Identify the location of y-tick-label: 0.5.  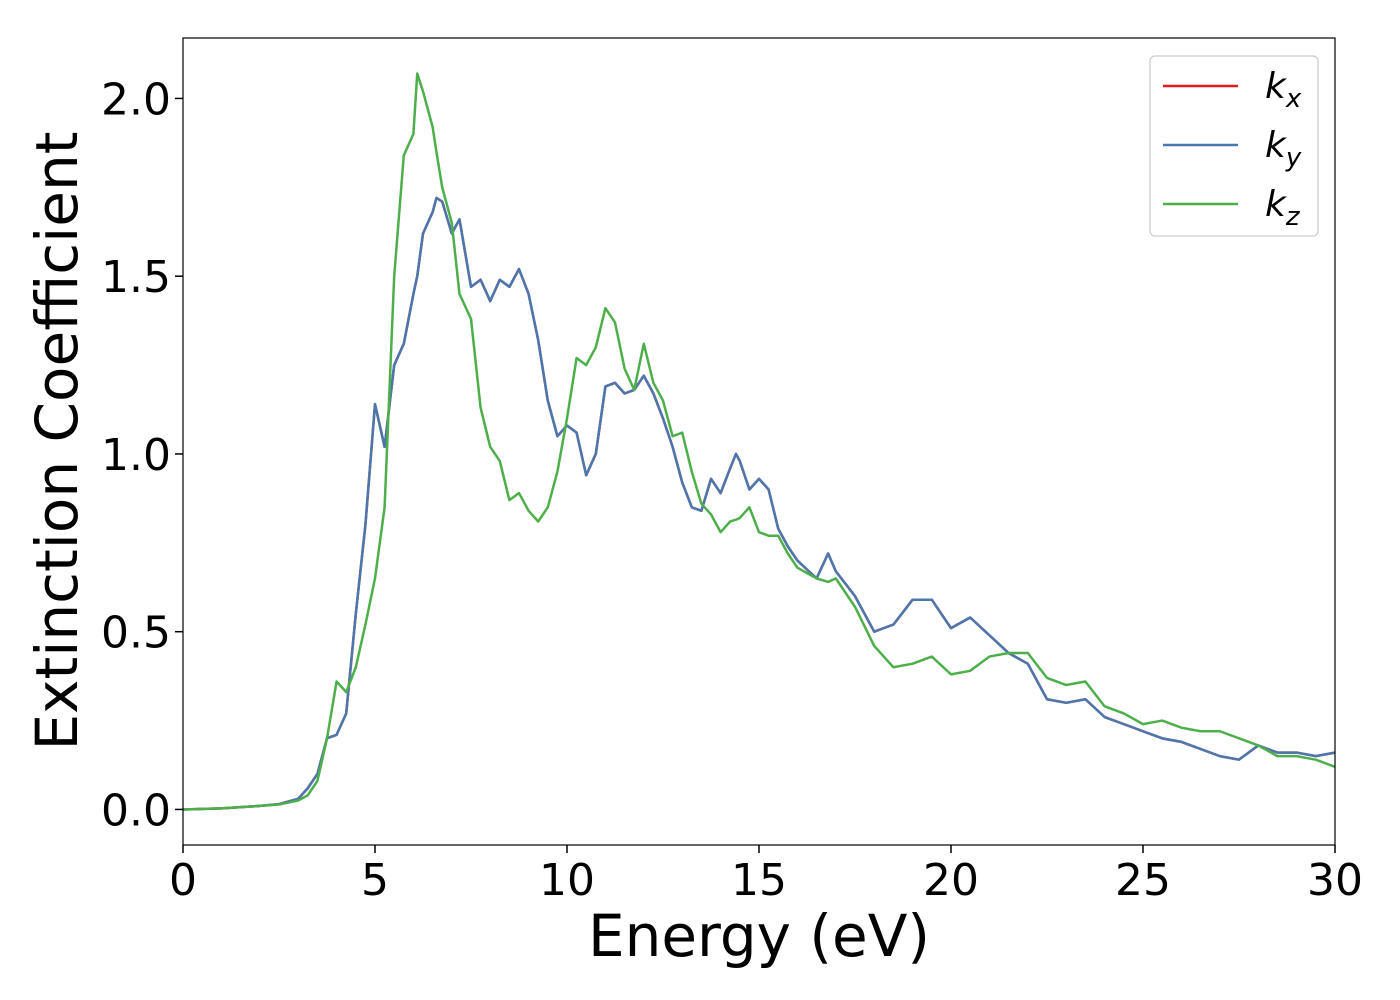
(136, 633).